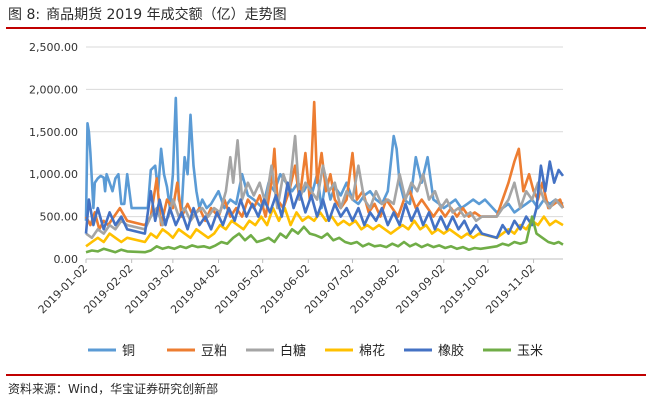  Describe the element at coordinates (451, 351) in the screenshot. I see `legend-label: 橡胶` at that location.